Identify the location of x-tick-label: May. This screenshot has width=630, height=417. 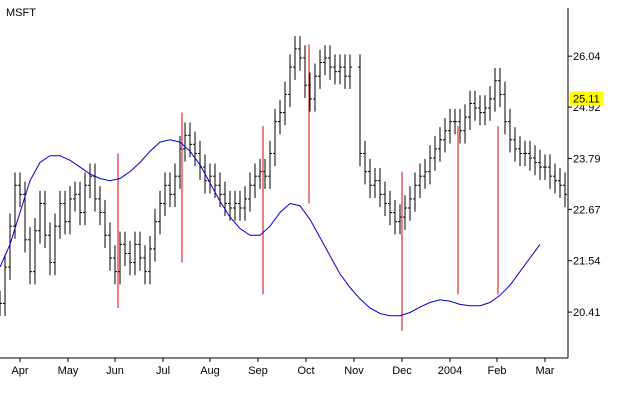
(68, 371).